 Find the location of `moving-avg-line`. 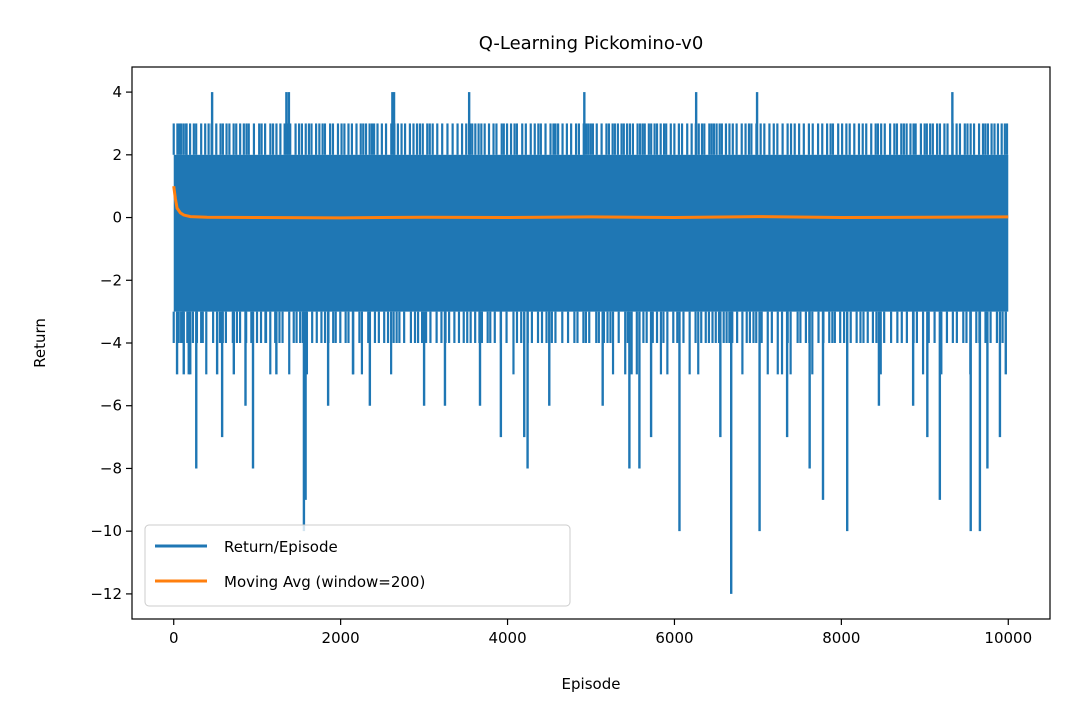

moving-avg-line is located at coordinates (590, 202).